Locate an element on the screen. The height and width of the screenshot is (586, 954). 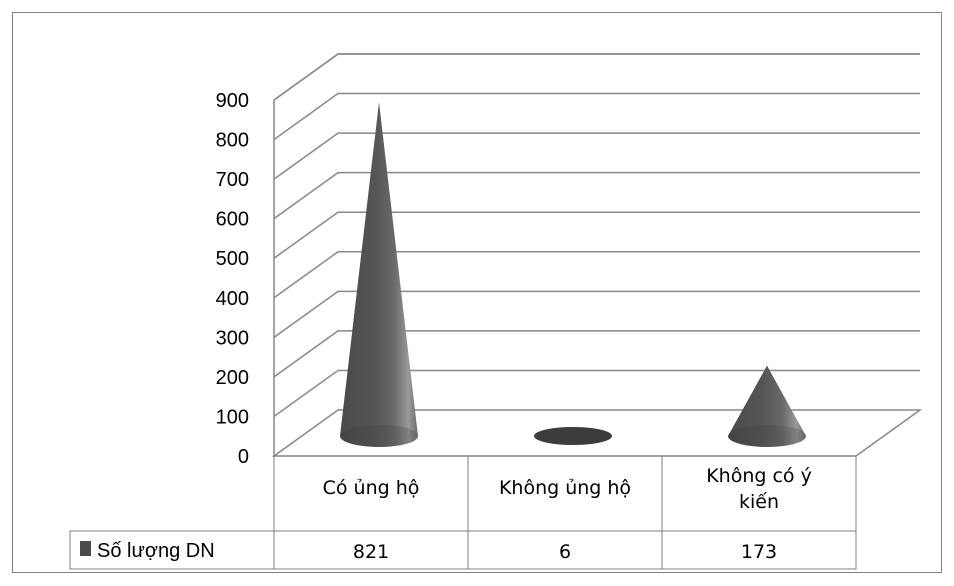
data-value: 821 is located at coordinates (371, 552).